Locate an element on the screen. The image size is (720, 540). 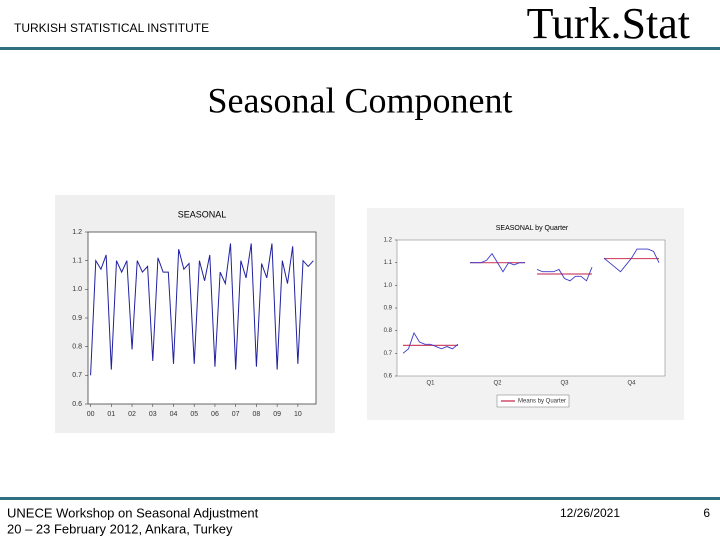
chart-title: SEASONAL is located at coordinates (202, 214).